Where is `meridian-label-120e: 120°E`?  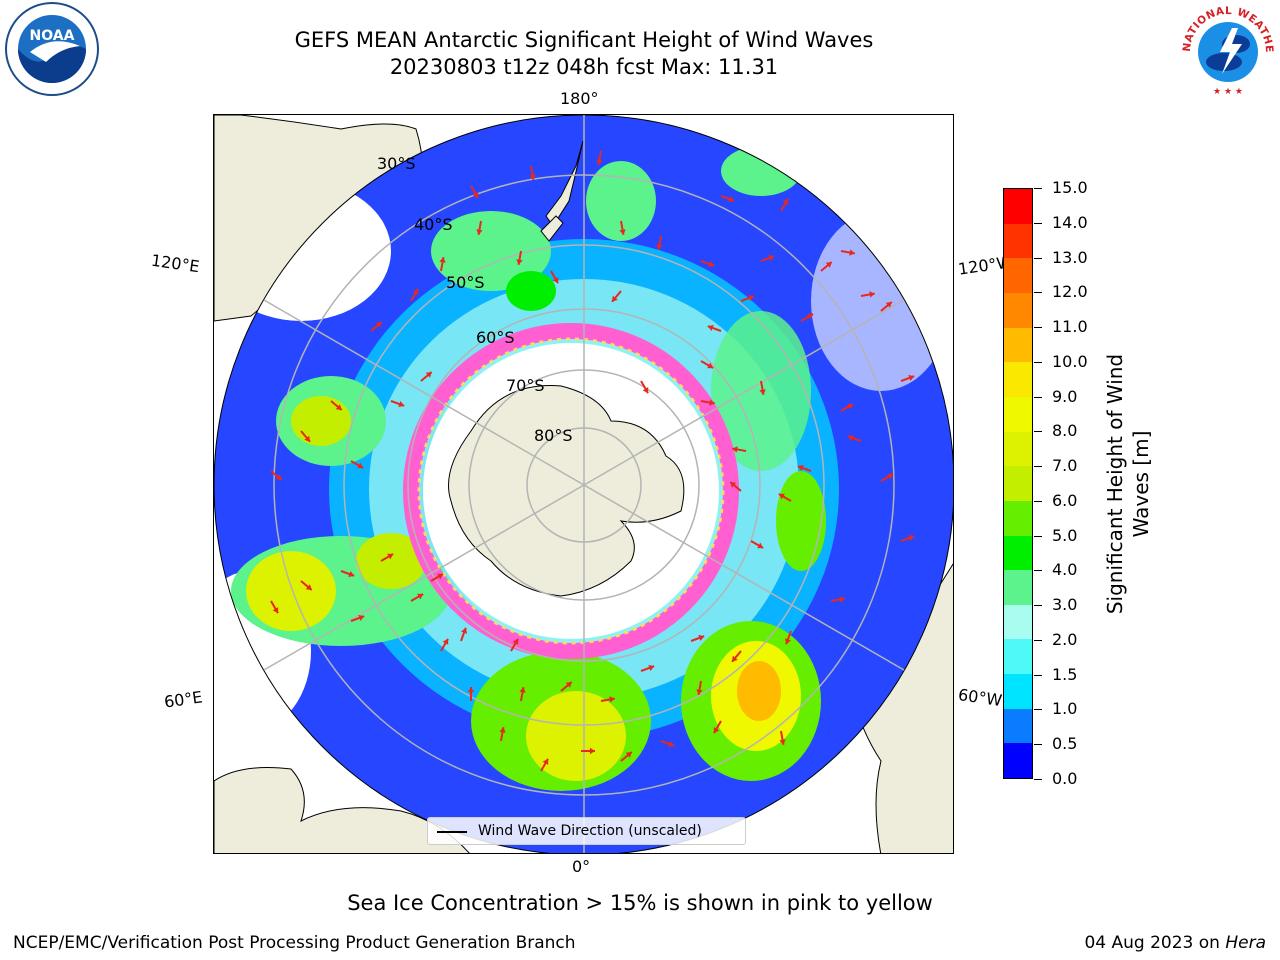
meridian-label-120e: 120°E is located at coordinates (175, 263).